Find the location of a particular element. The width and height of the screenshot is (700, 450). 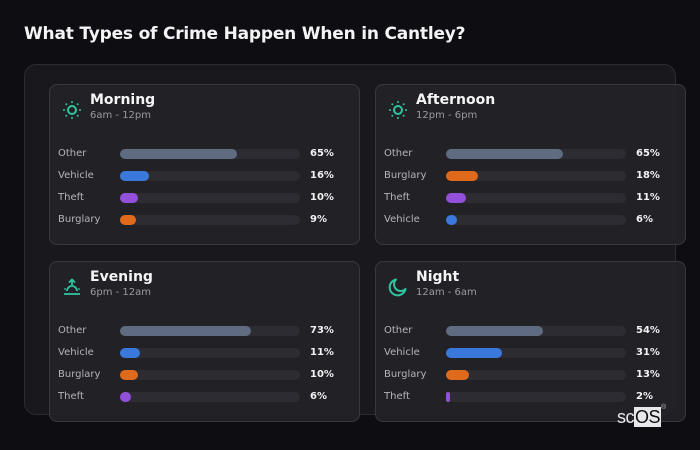

bar-row: Other 54% is located at coordinates (534, 335).